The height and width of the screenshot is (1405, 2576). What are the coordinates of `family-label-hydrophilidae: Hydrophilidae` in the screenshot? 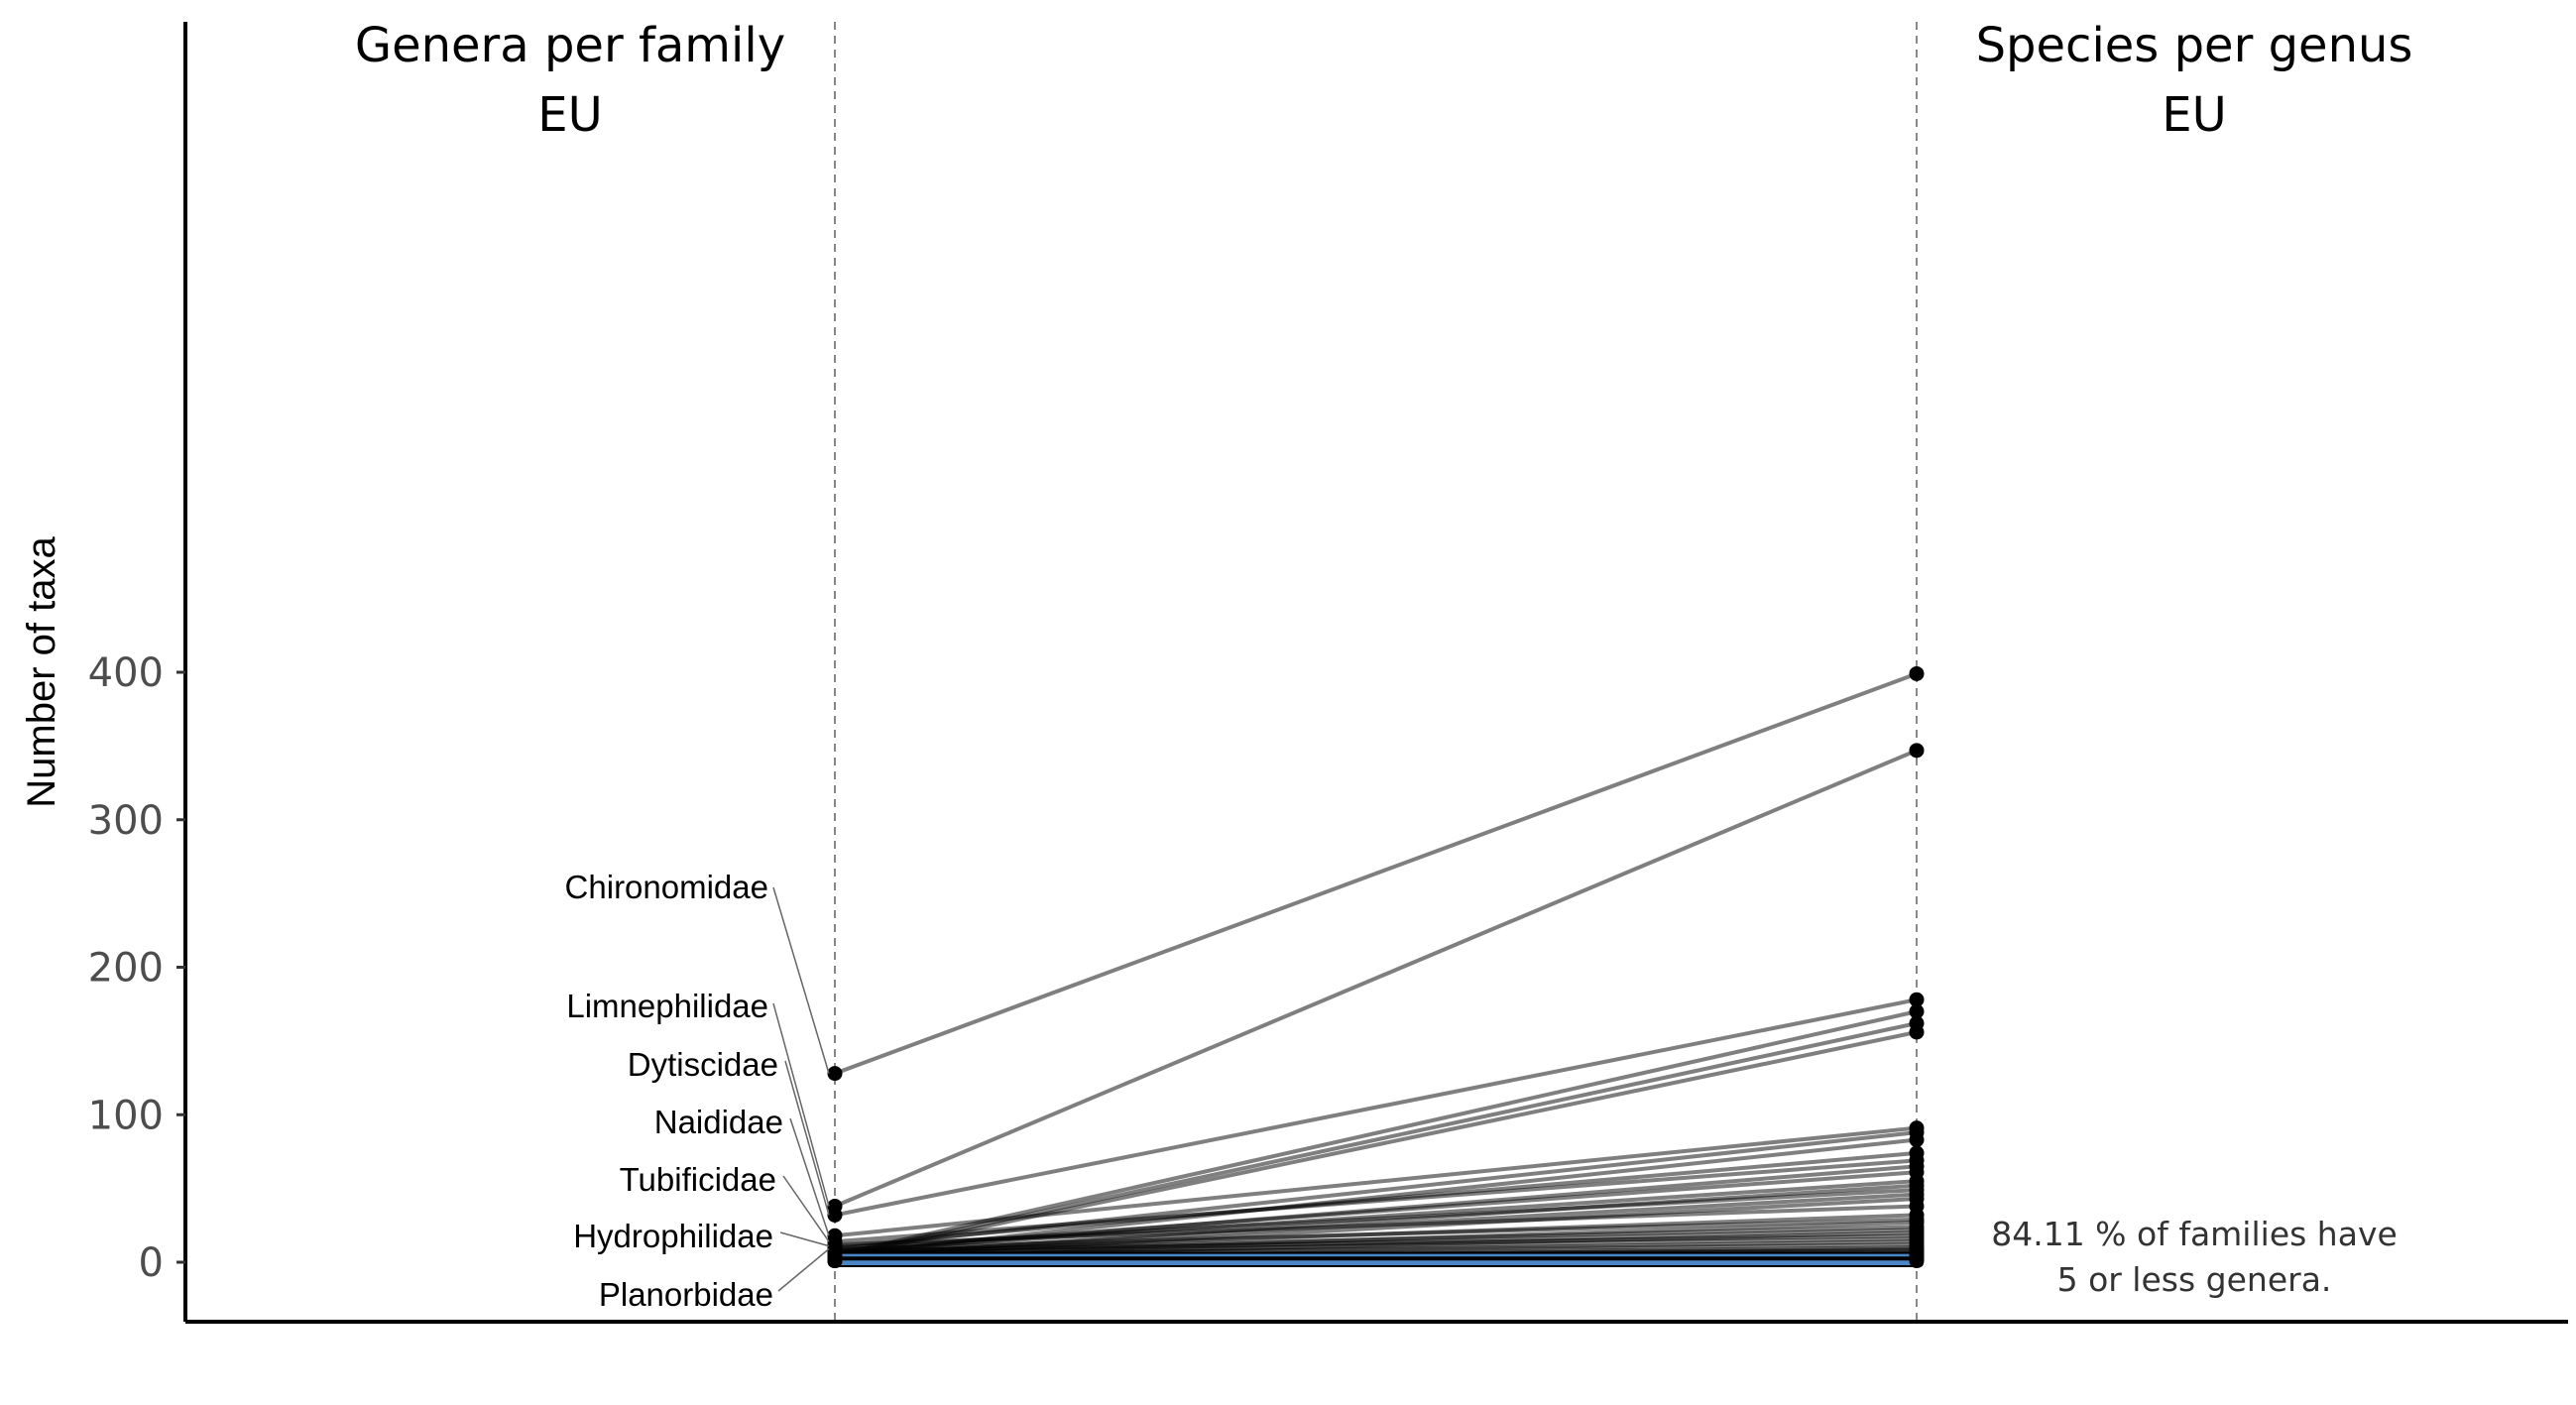 It's located at (673, 1236).